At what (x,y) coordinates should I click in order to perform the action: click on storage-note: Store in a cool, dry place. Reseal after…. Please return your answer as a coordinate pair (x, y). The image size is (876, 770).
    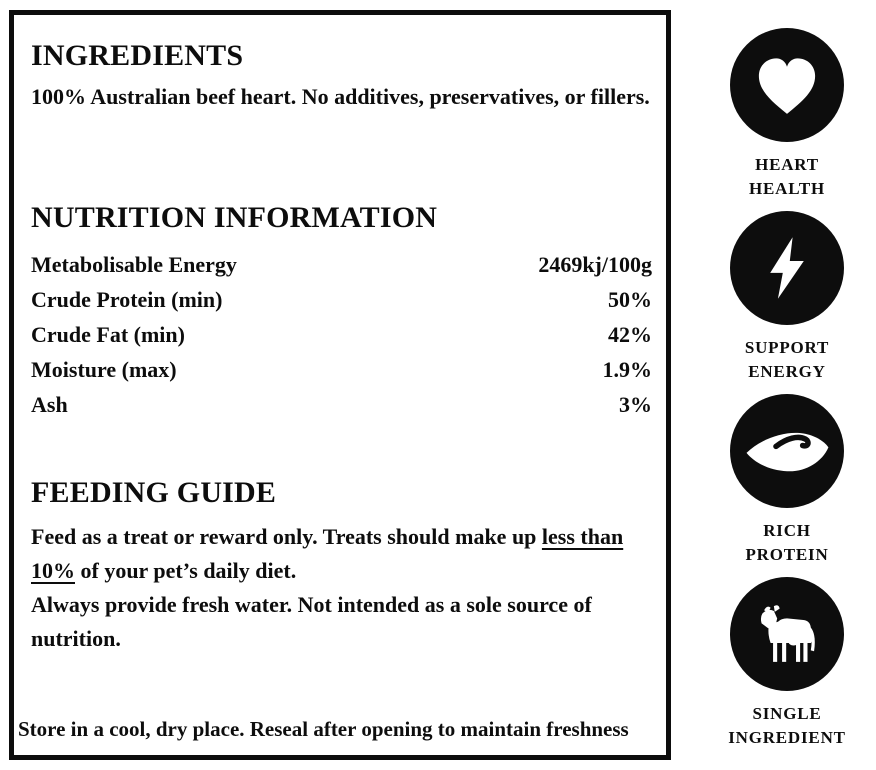
    Looking at the image, I should click on (323, 729).